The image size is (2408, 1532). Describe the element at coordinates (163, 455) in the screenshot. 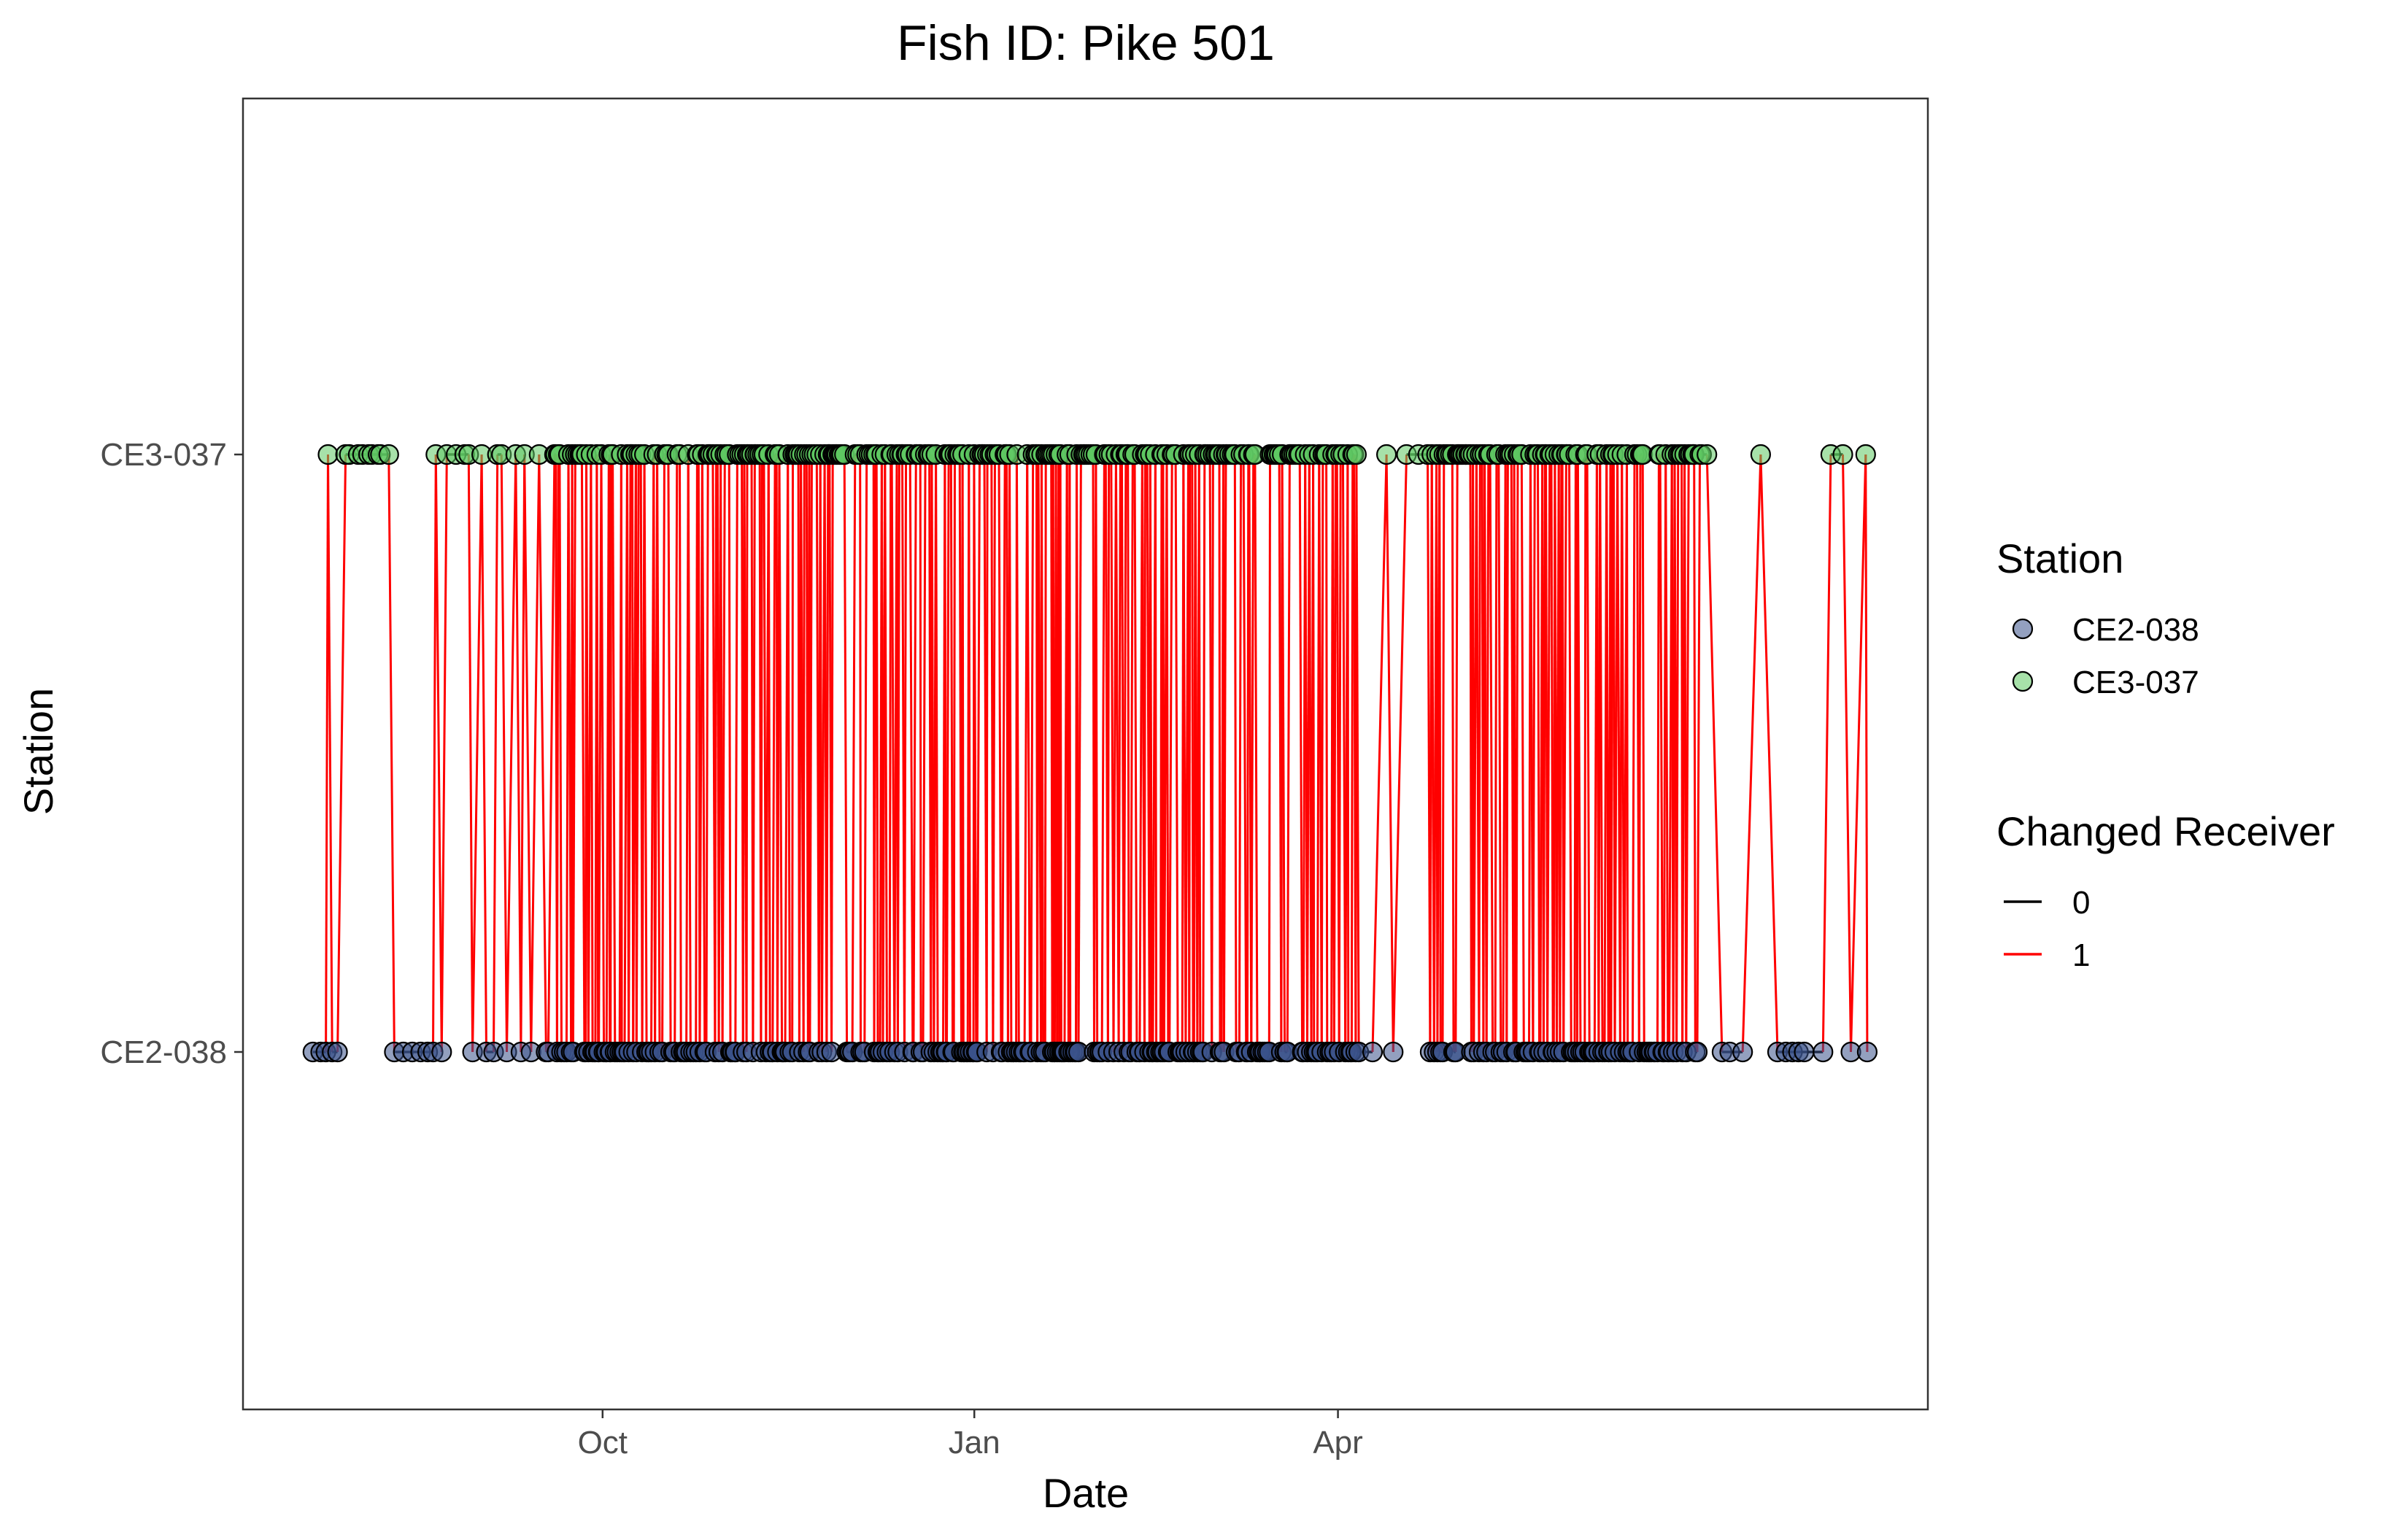

I see `y-tick-label: CE3-037` at that location.